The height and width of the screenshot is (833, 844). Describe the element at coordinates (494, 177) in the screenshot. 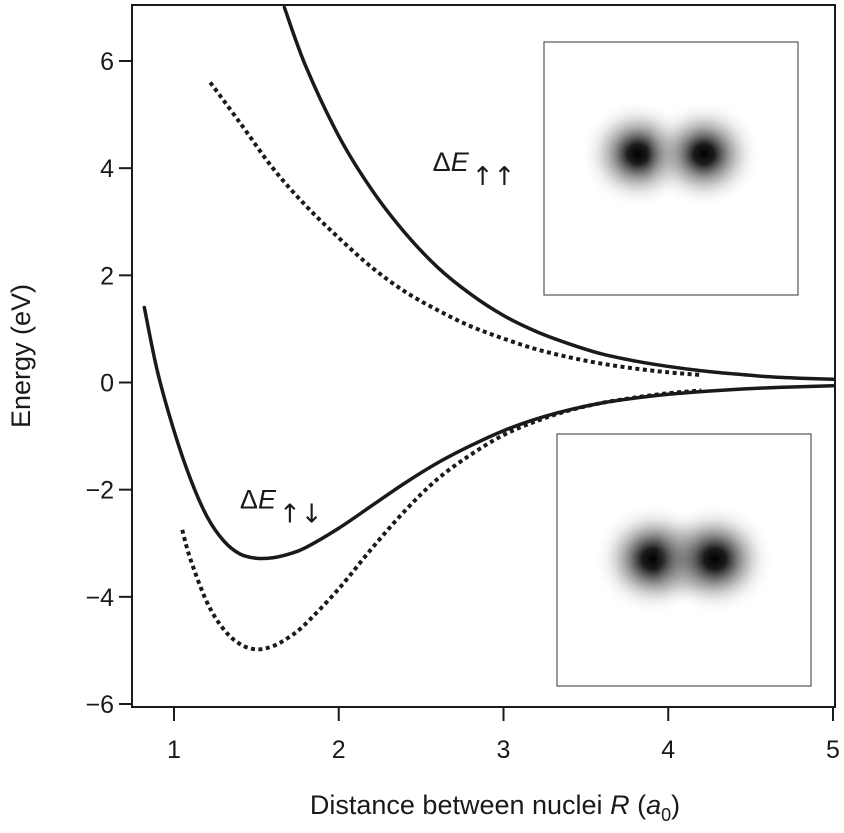

I see `annotation-spin-arrows: ↑↑` at that location.